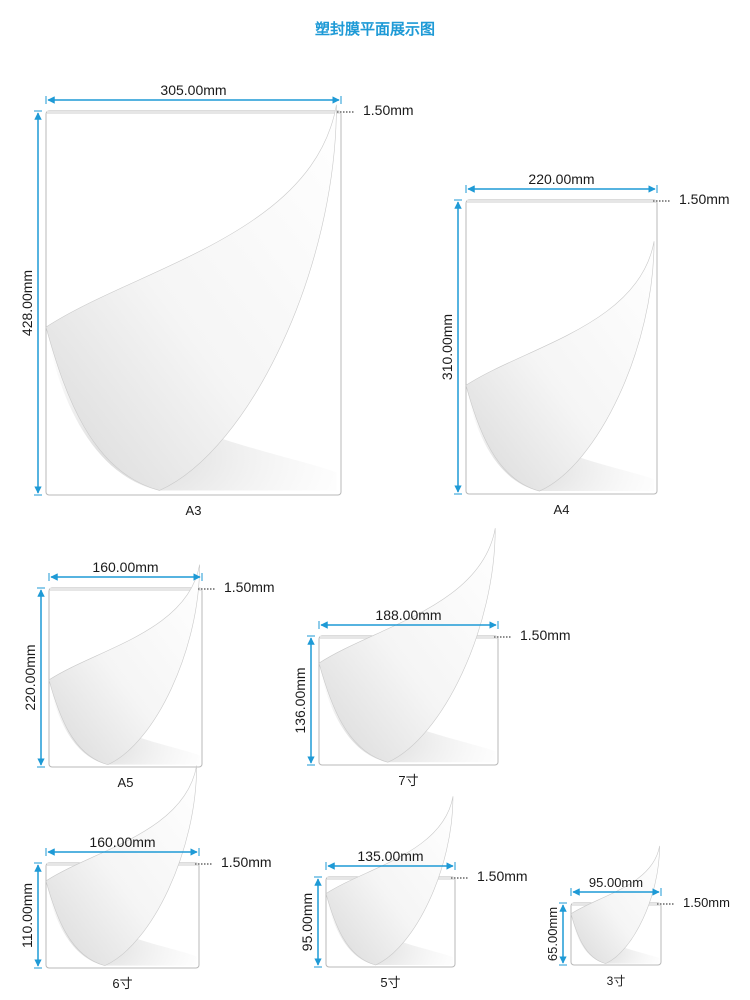 This screenshot has width=750, height=1000. What do you see at coordinates (390, 982) in the screenshot?
I see `sheet-name-label: 5寸` at bounding box center [390, 982].